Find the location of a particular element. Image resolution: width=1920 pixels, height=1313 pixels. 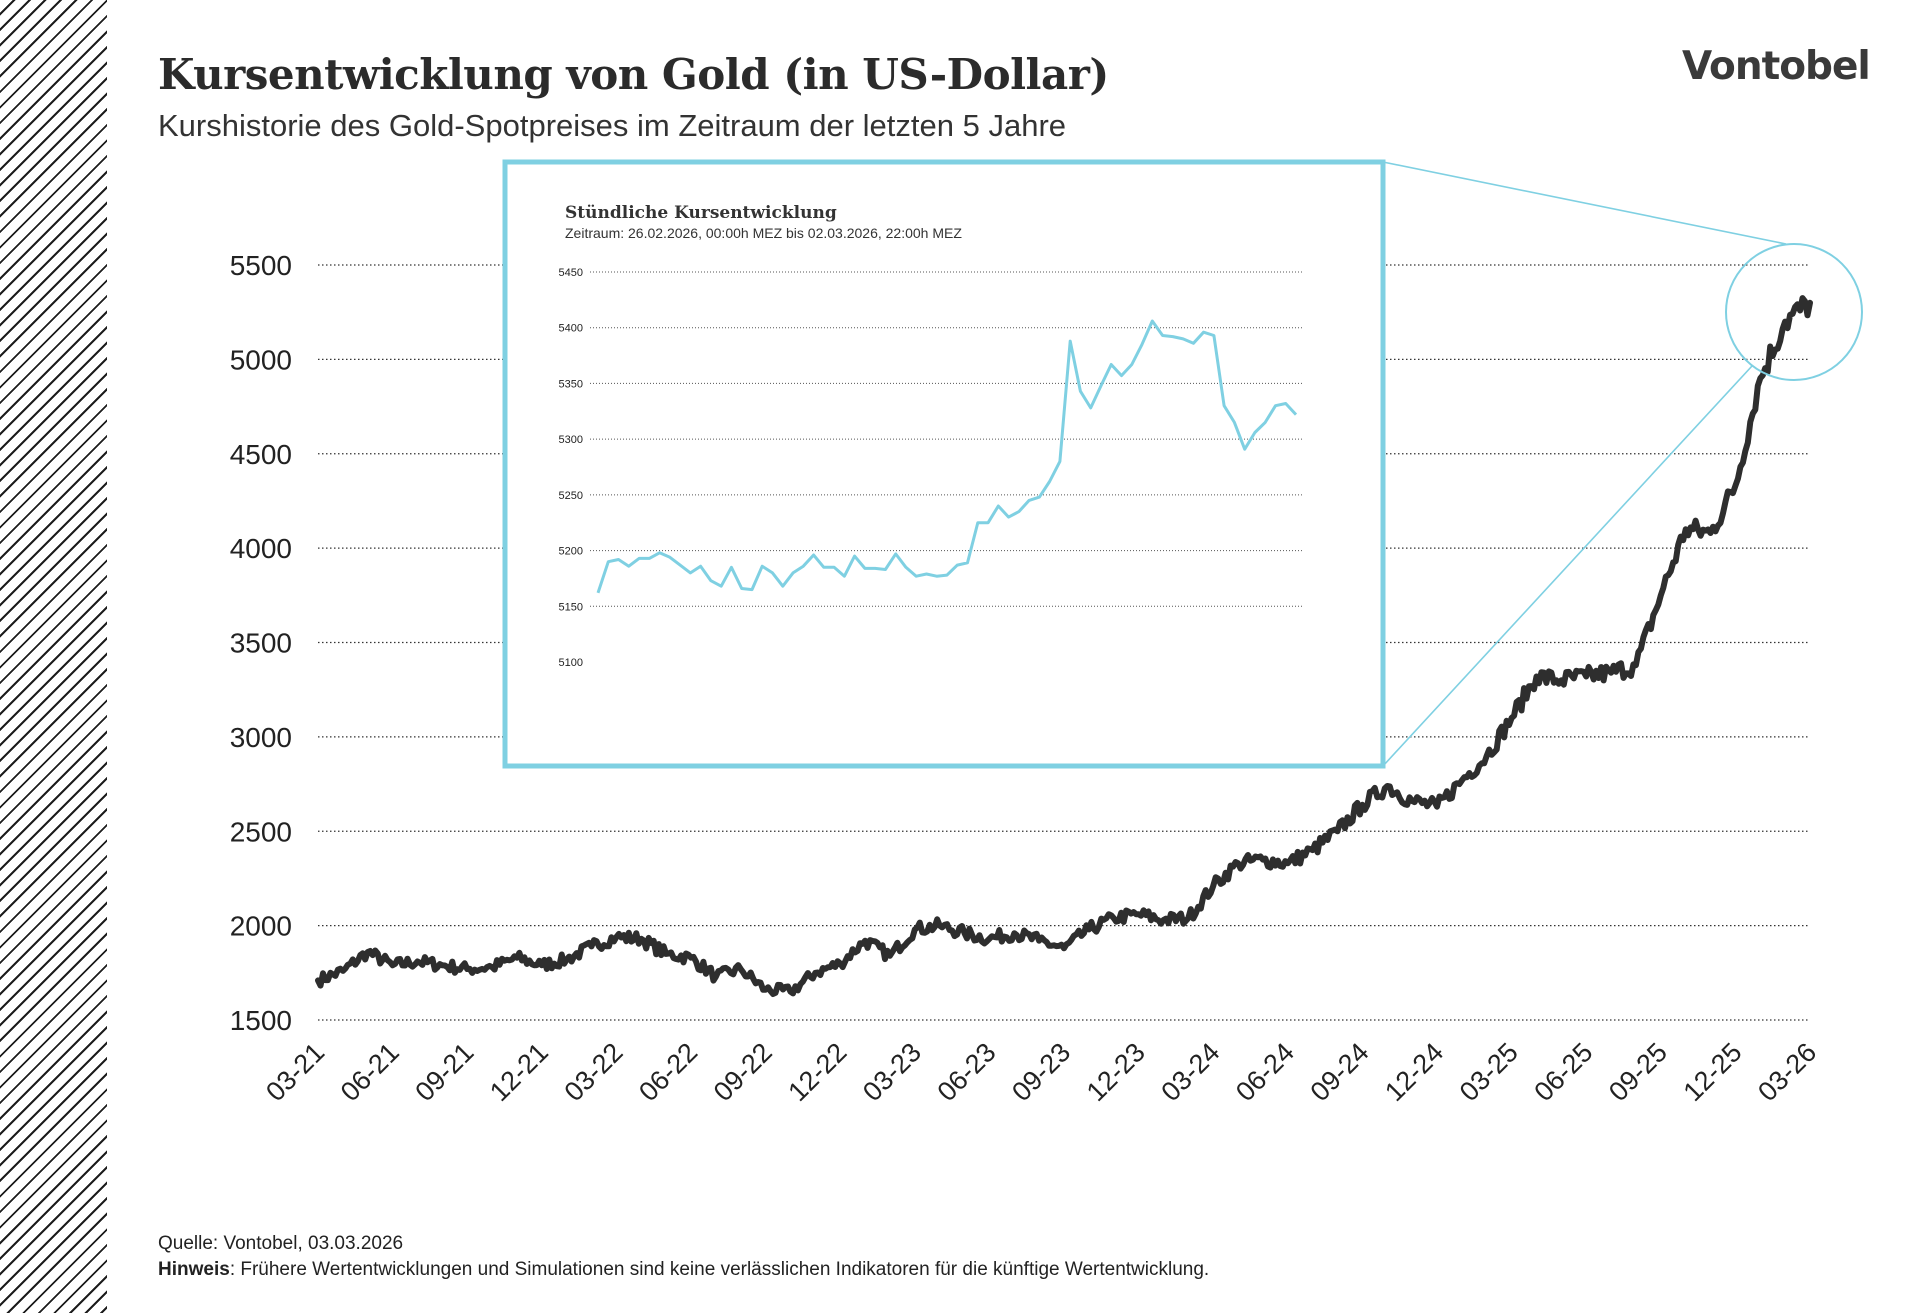

x-tick-label-12-24: 12-24 is located at coordinates (1414, 1072).